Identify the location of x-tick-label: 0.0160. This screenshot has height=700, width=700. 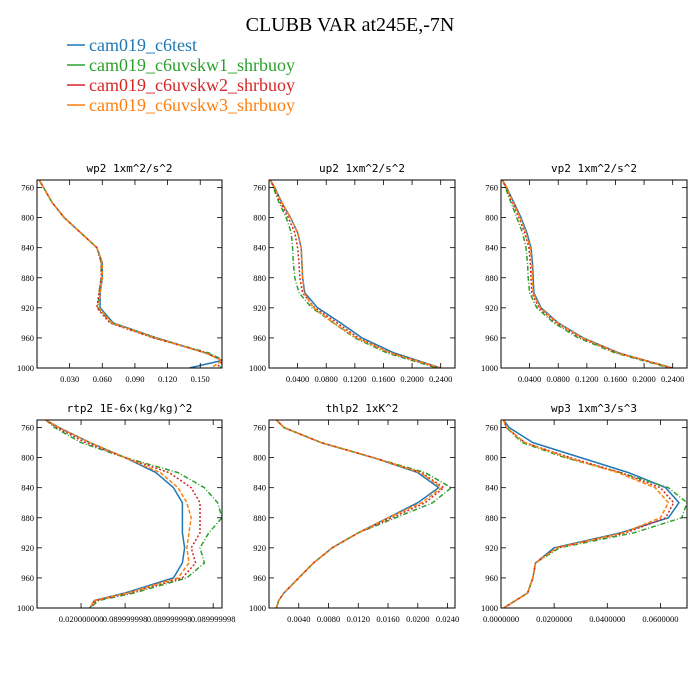
(387, 619).